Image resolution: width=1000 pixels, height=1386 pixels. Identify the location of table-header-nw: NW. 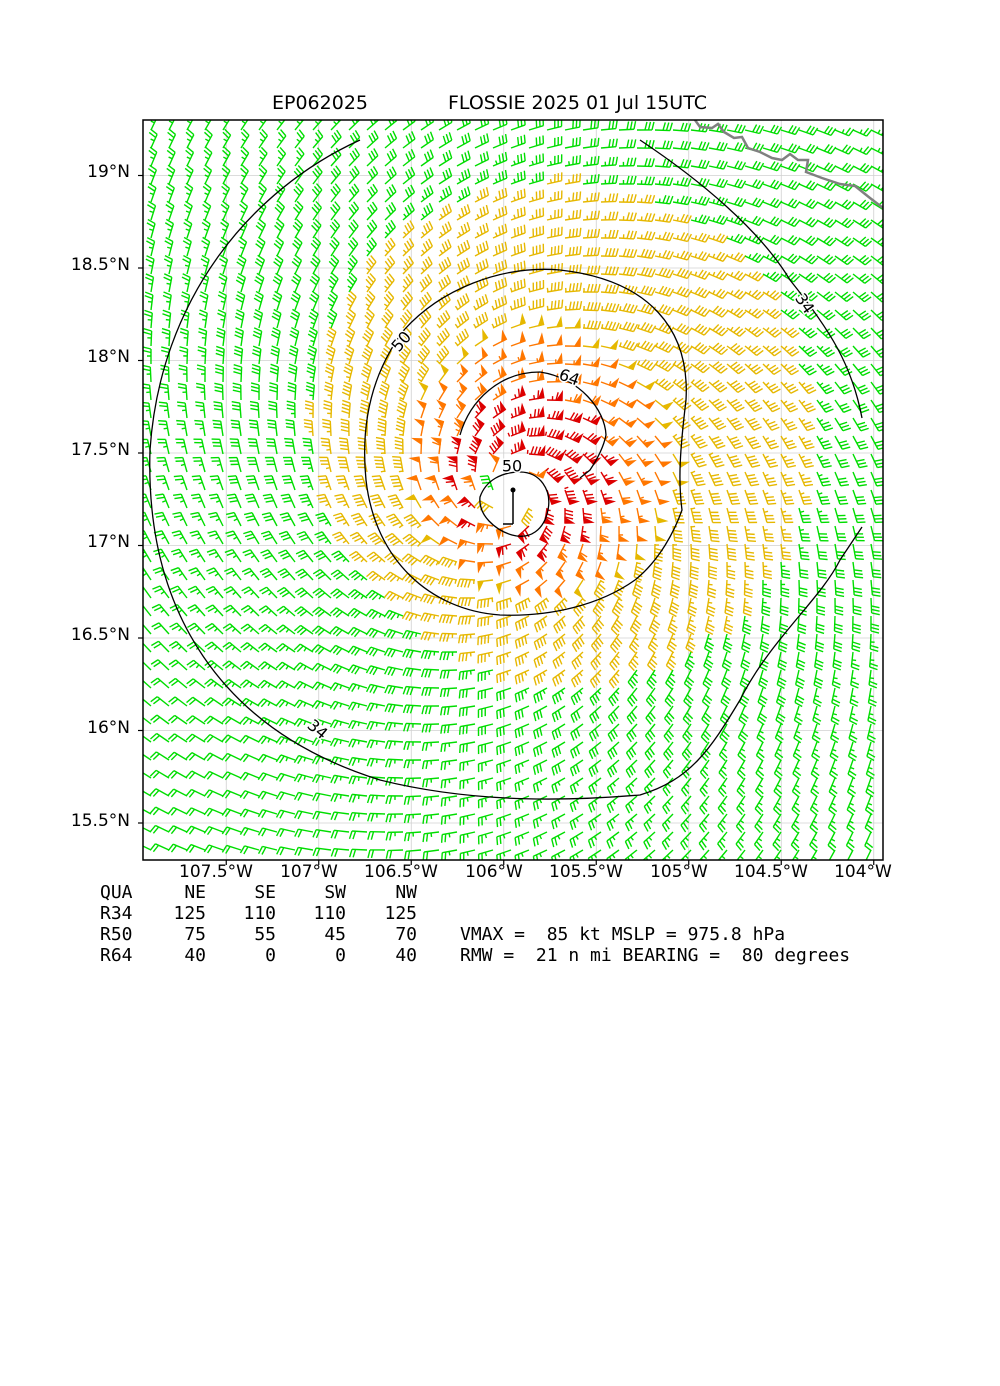
(382, 892).